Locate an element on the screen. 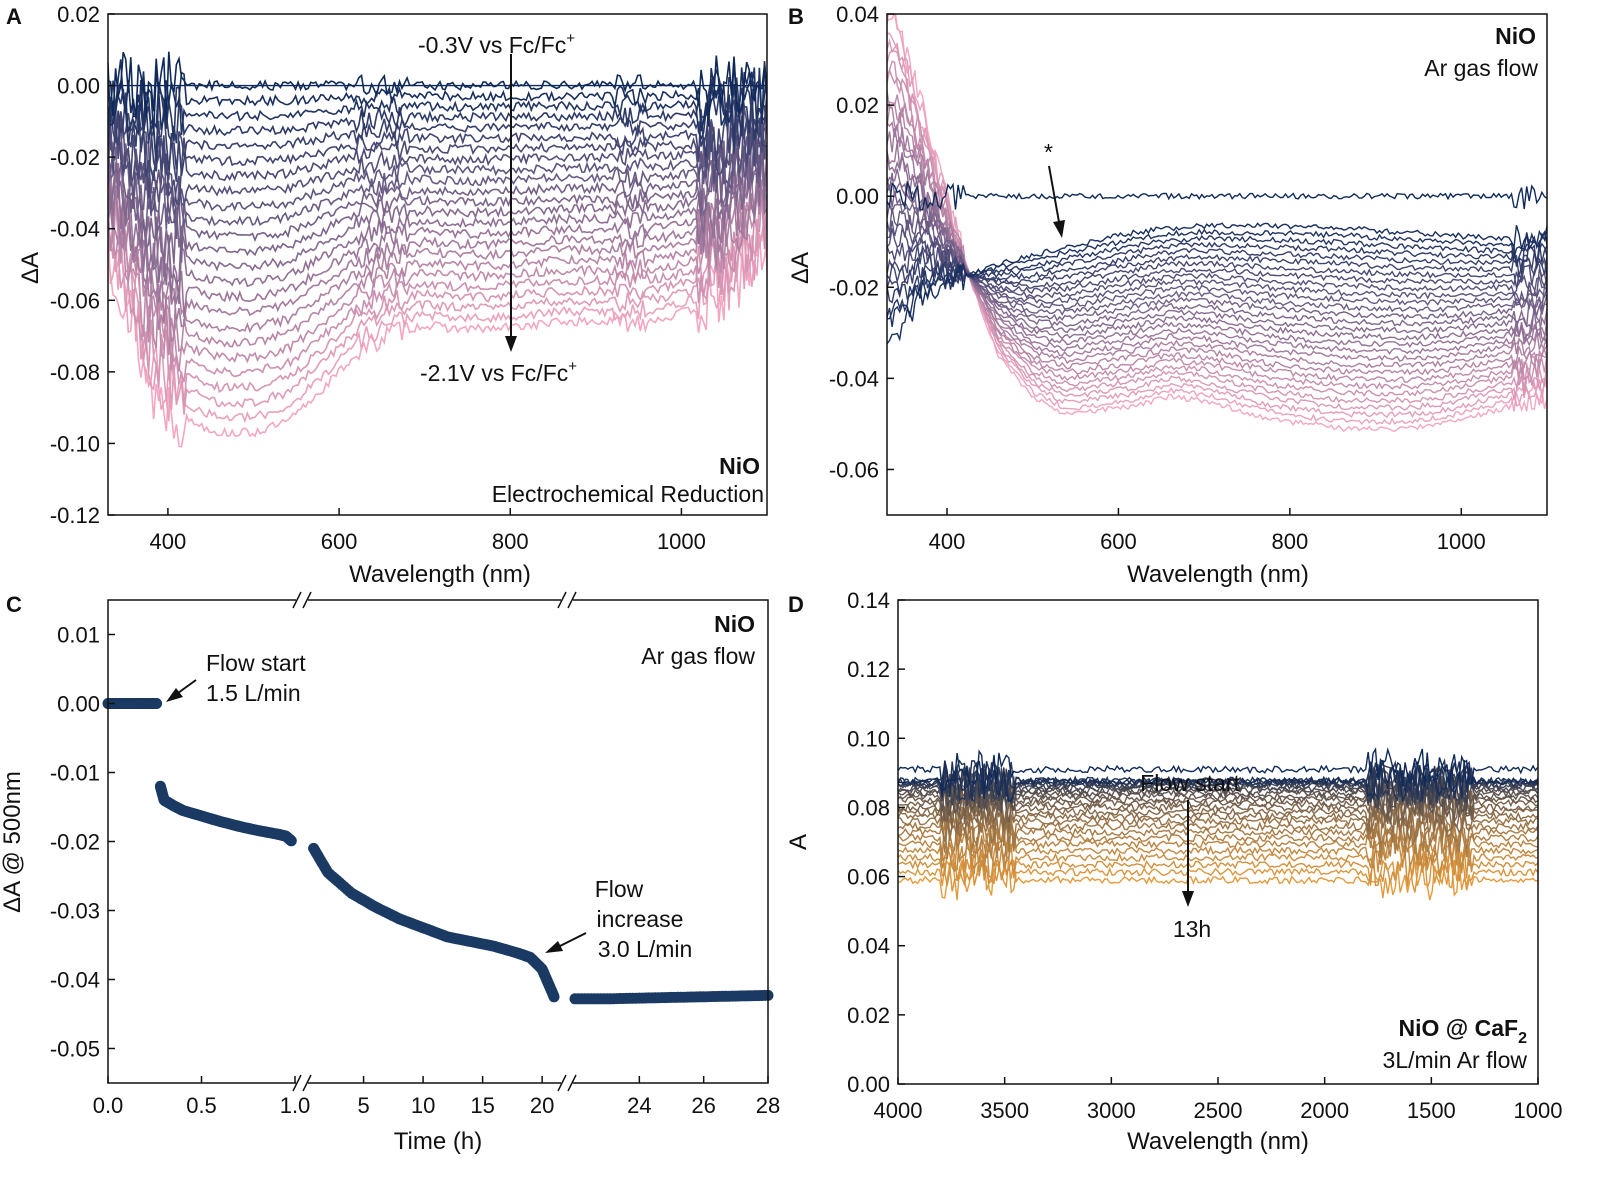 The height and width of the screenshot is (1184, 1600). y-tick-label-b: 0.02 is located at coordinates (857, 105).